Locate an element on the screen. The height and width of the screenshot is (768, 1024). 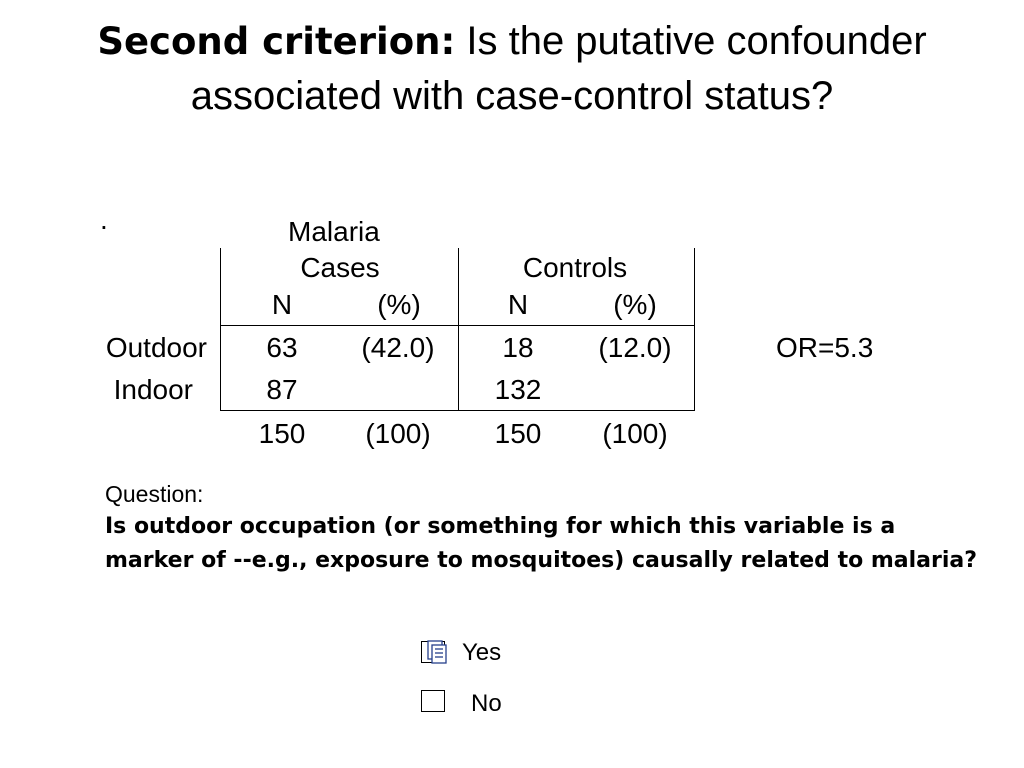
header-cases: Cases is located at coordinates (340, 267).